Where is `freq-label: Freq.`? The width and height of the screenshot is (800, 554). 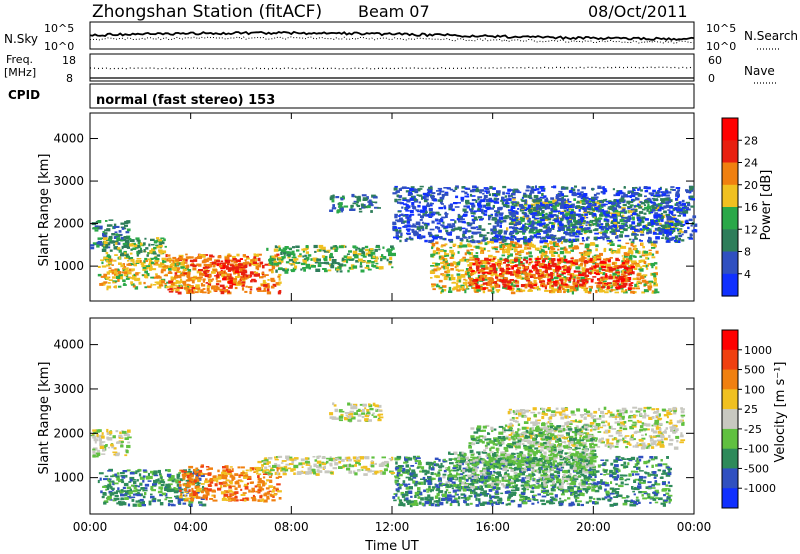 freq-label: Freq. is located at coordinates (19, 59).